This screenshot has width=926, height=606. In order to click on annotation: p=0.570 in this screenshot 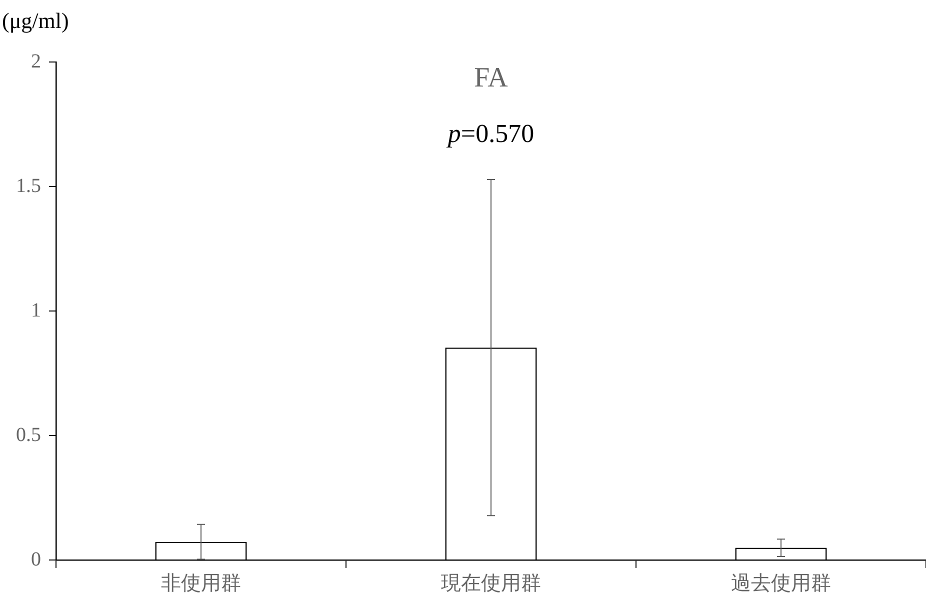, I will do `click(490, 133)`.